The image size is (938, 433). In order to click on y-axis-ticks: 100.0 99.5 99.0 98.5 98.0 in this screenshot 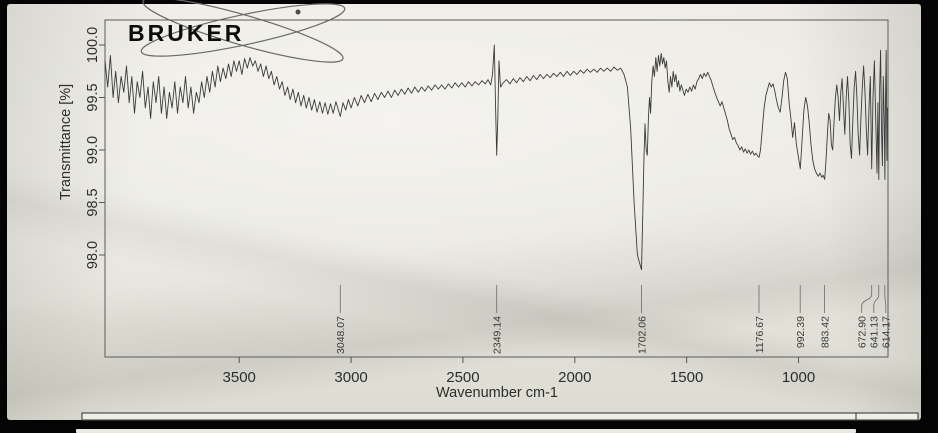, I will do `click(95, 148)`.